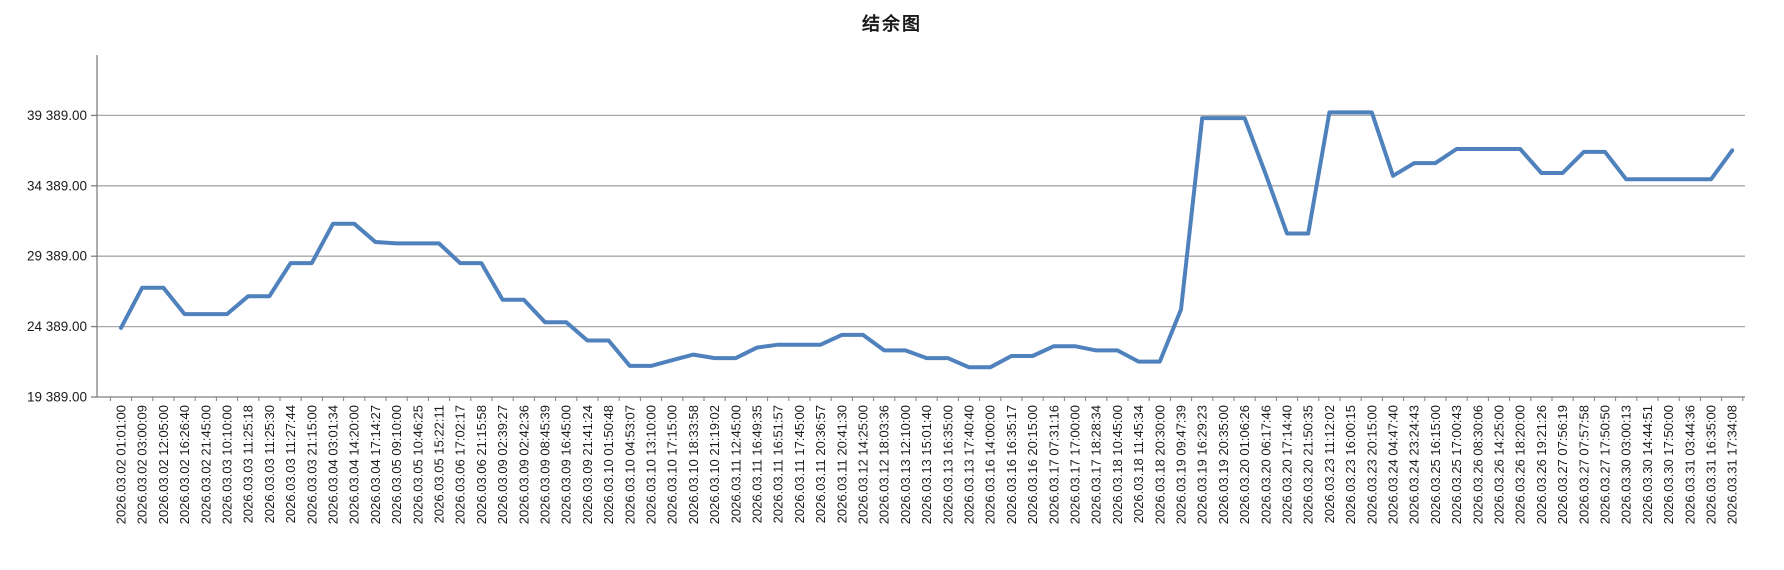  Describe the element at coordinates (396, 464) in the screenshot. I see `x-axis-label: 2026.03.05 09:10:00` at that location.